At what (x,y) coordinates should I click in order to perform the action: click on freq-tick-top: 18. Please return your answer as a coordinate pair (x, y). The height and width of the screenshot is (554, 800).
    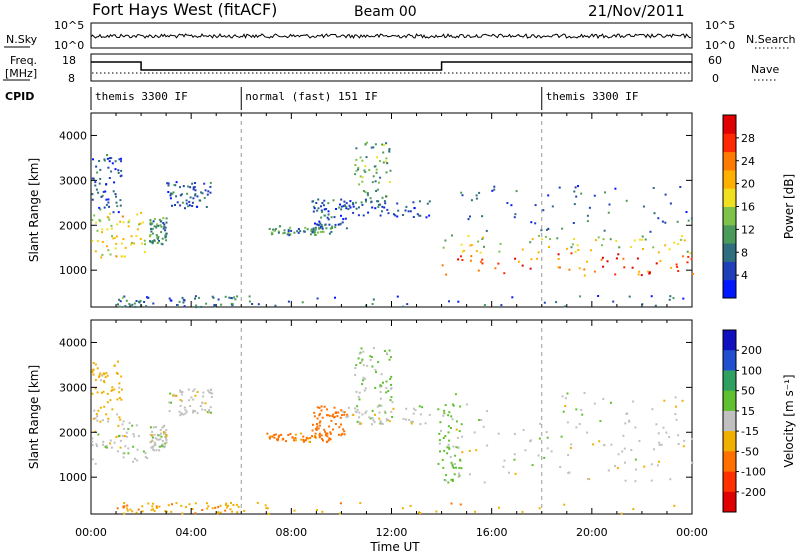
    Looking at the image, I should click on (69, 60).